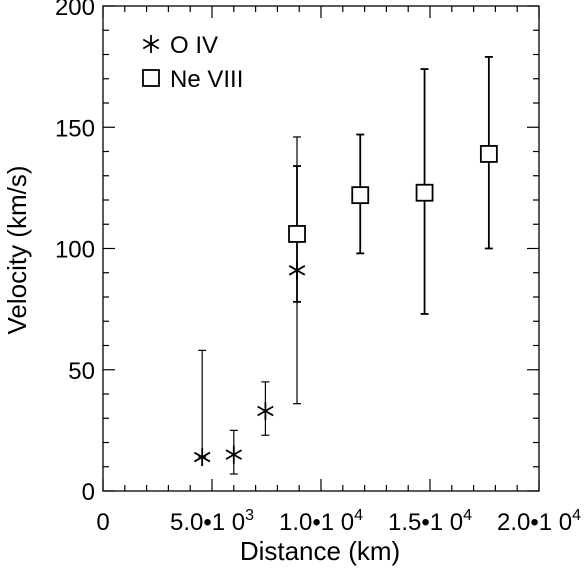 The image size is (585, 569). Describe the element at coordinates (539, 521) in the screenshot. I see `x-tick-label: 2.0•1 04` at that location.